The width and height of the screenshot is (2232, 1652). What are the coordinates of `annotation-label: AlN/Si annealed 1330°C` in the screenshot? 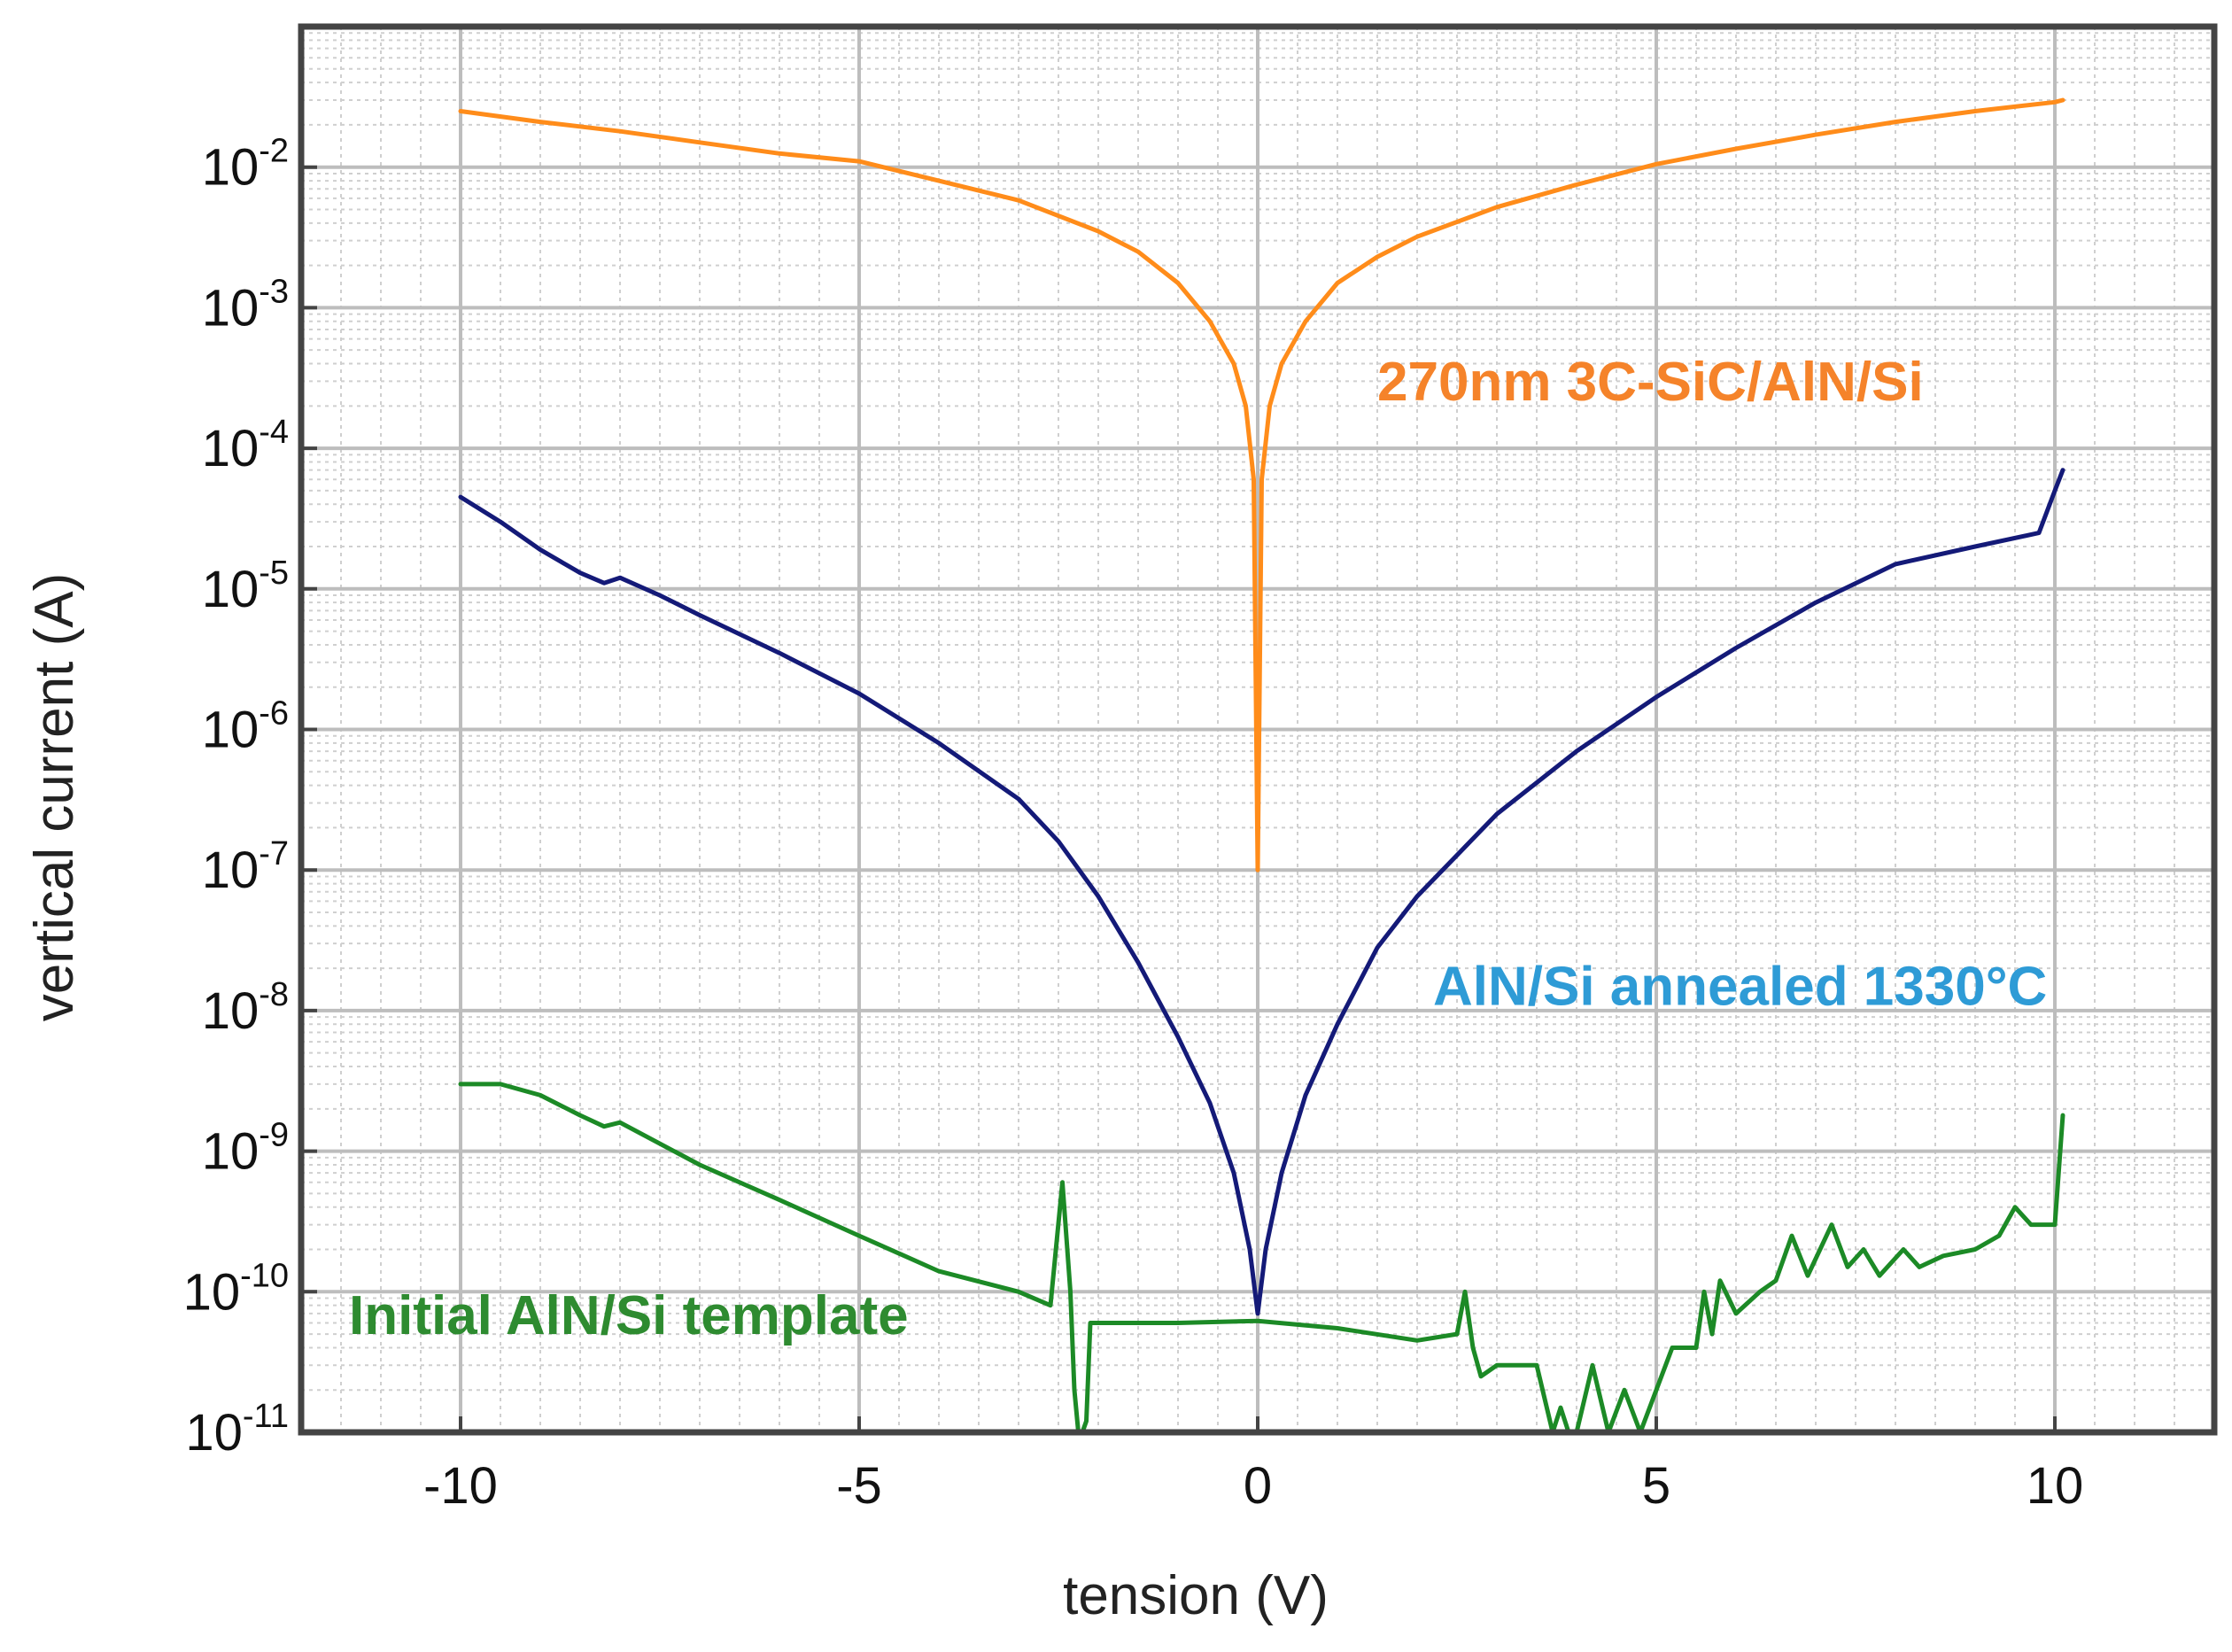 It's located at (1740, 987).